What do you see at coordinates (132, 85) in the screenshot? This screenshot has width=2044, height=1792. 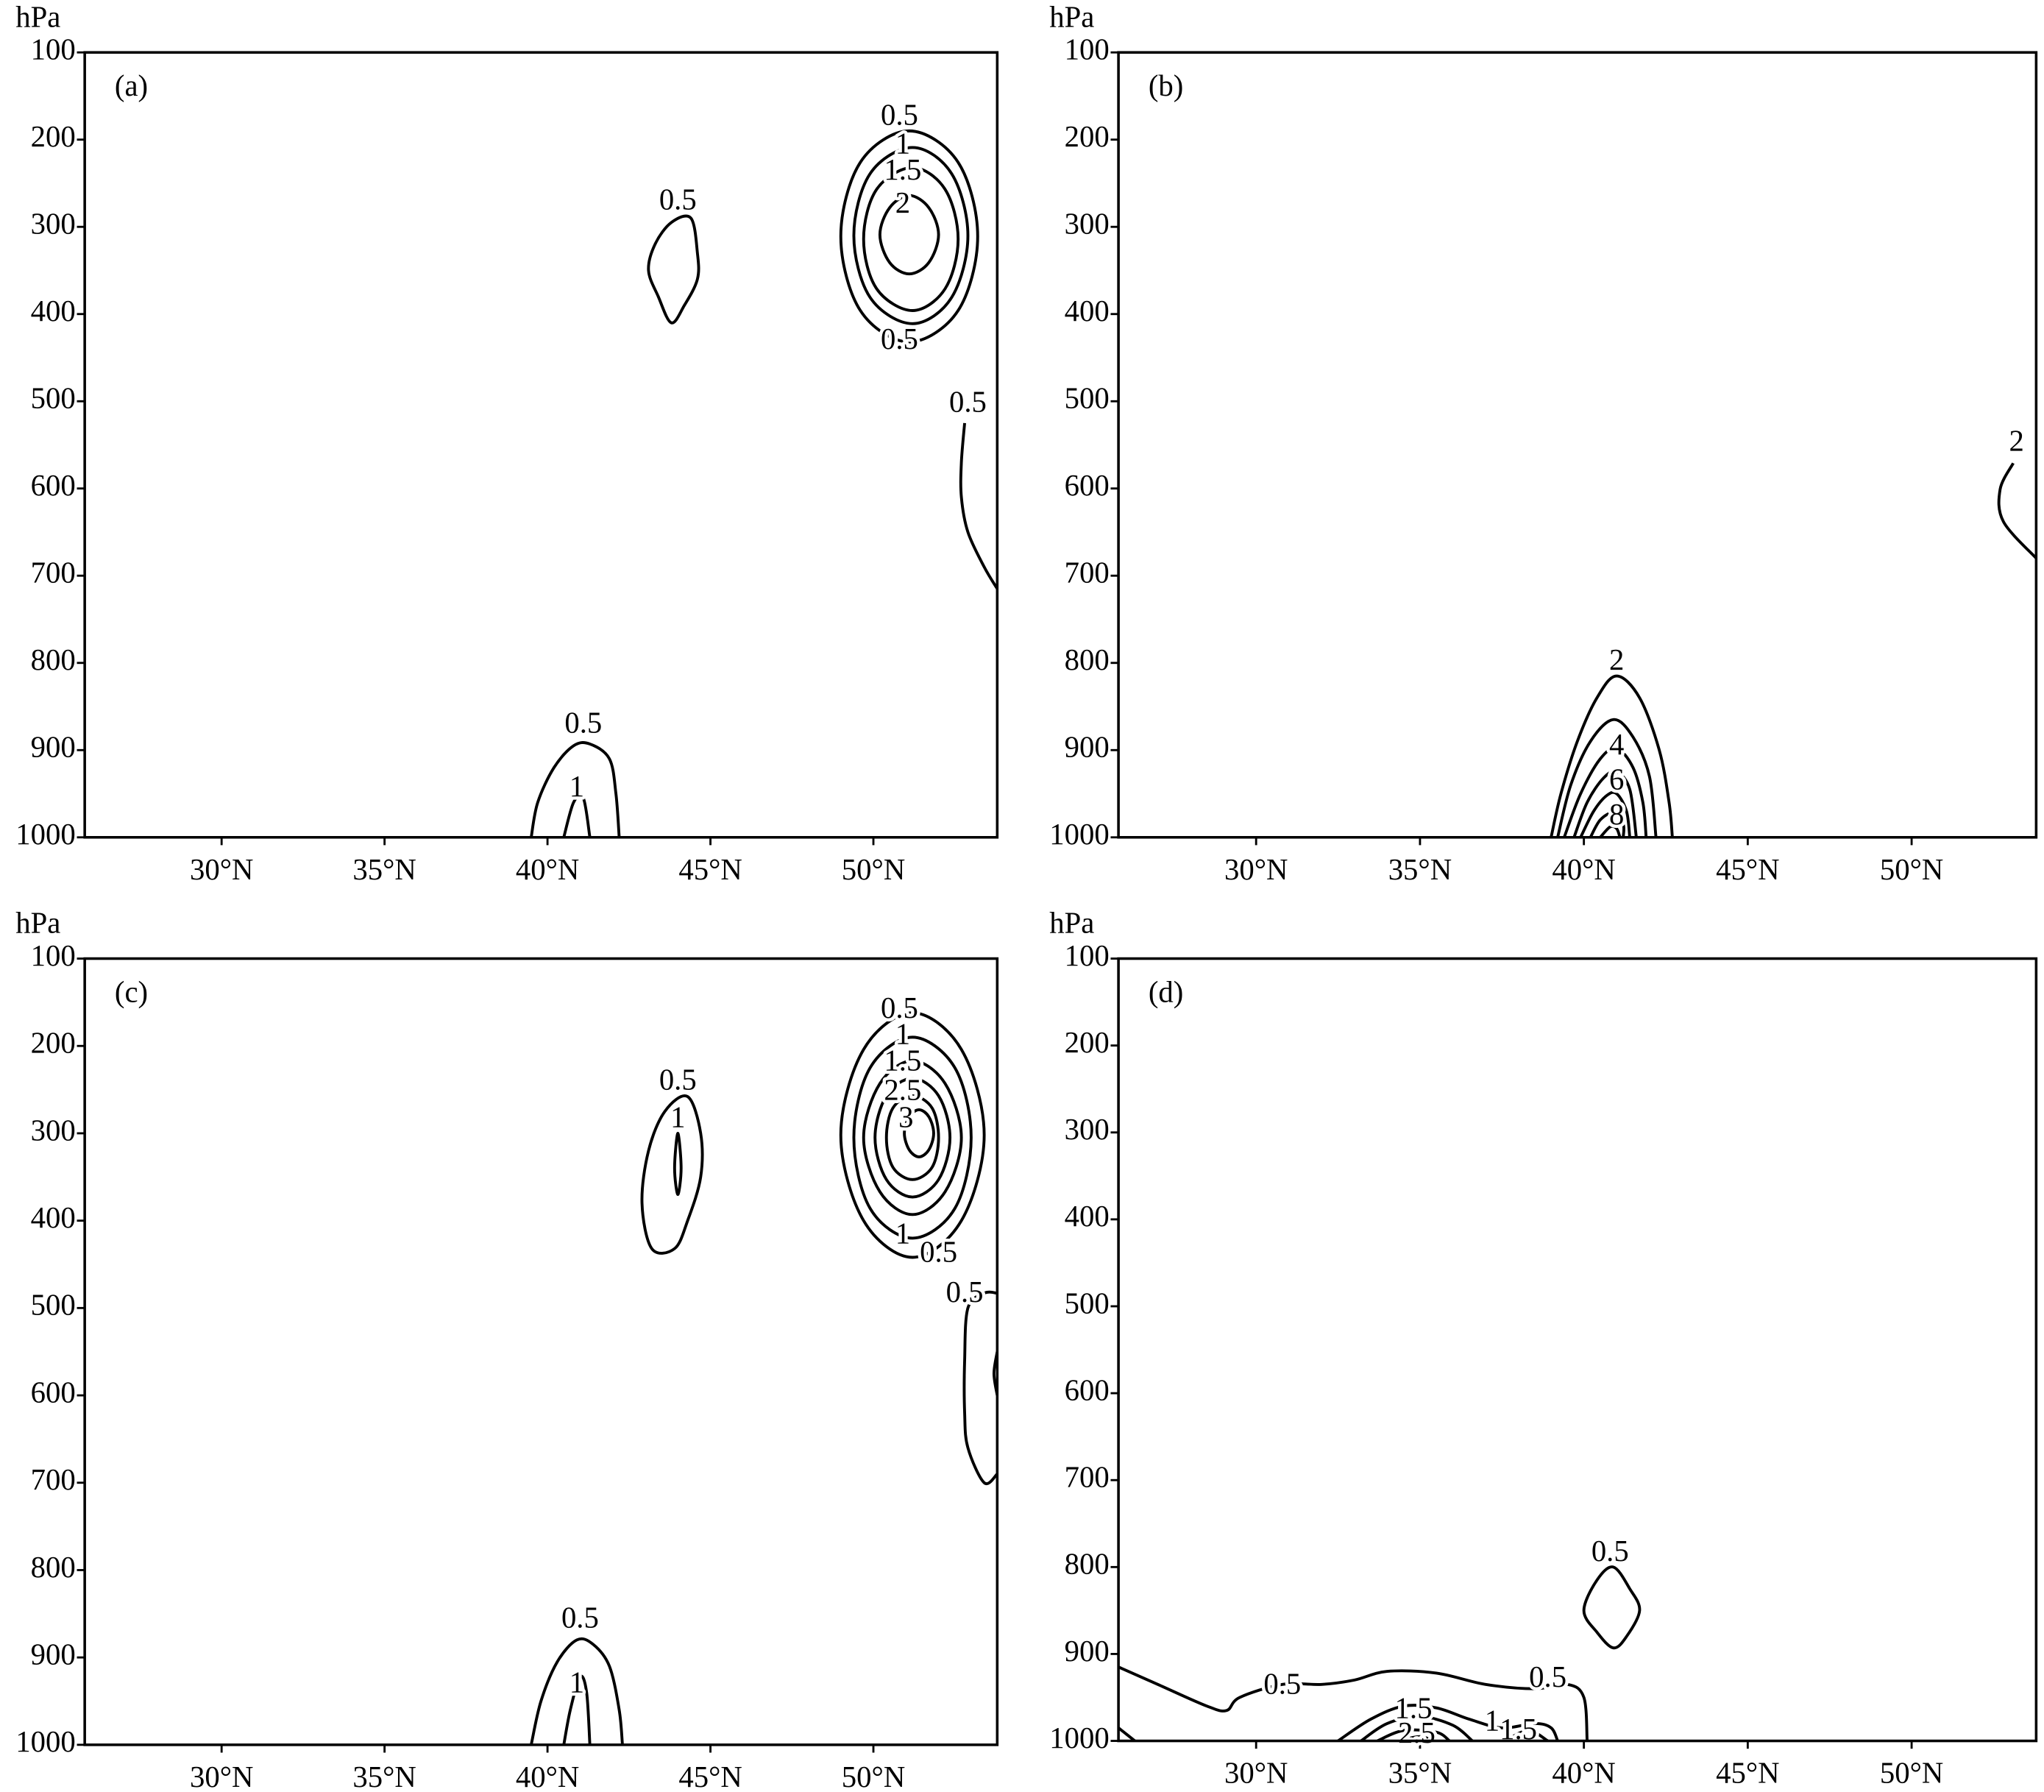 I see `panel-label: (a)` at bounding box center [132, 85].